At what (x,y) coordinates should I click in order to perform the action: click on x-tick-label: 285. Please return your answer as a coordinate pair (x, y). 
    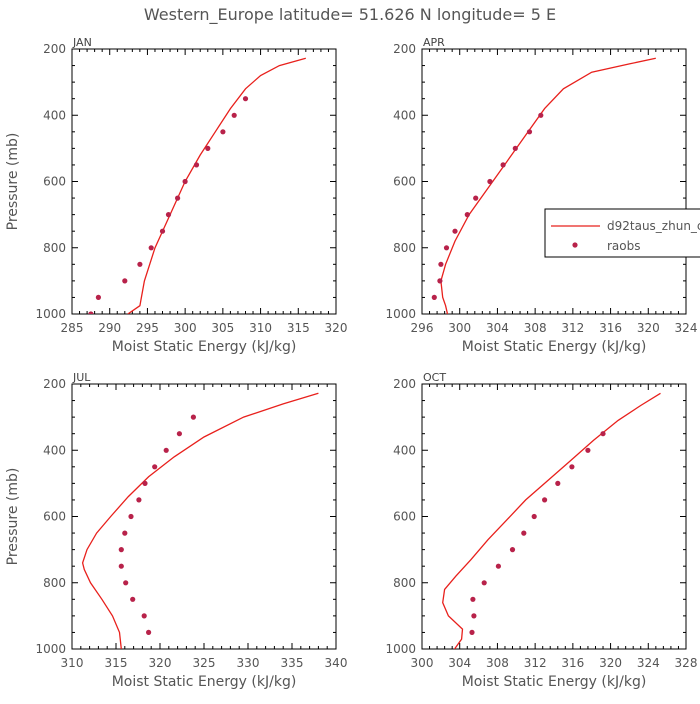
    Looking at the image, I should click on (72, 328).